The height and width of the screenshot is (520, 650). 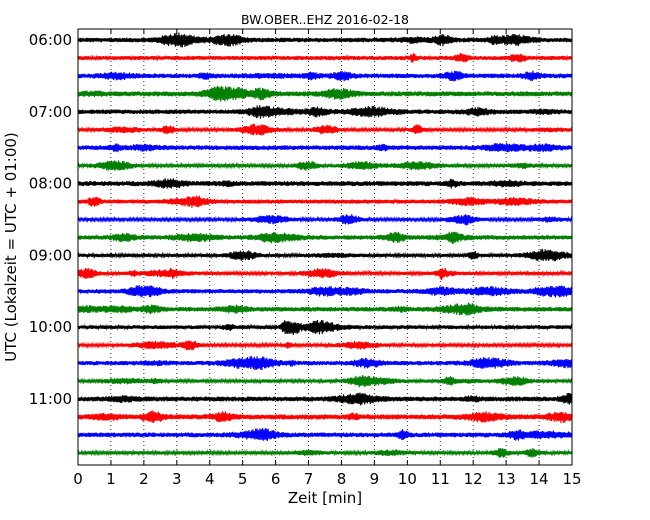 I want to click on x-tick-label: 2, so click(x=144, y=479).